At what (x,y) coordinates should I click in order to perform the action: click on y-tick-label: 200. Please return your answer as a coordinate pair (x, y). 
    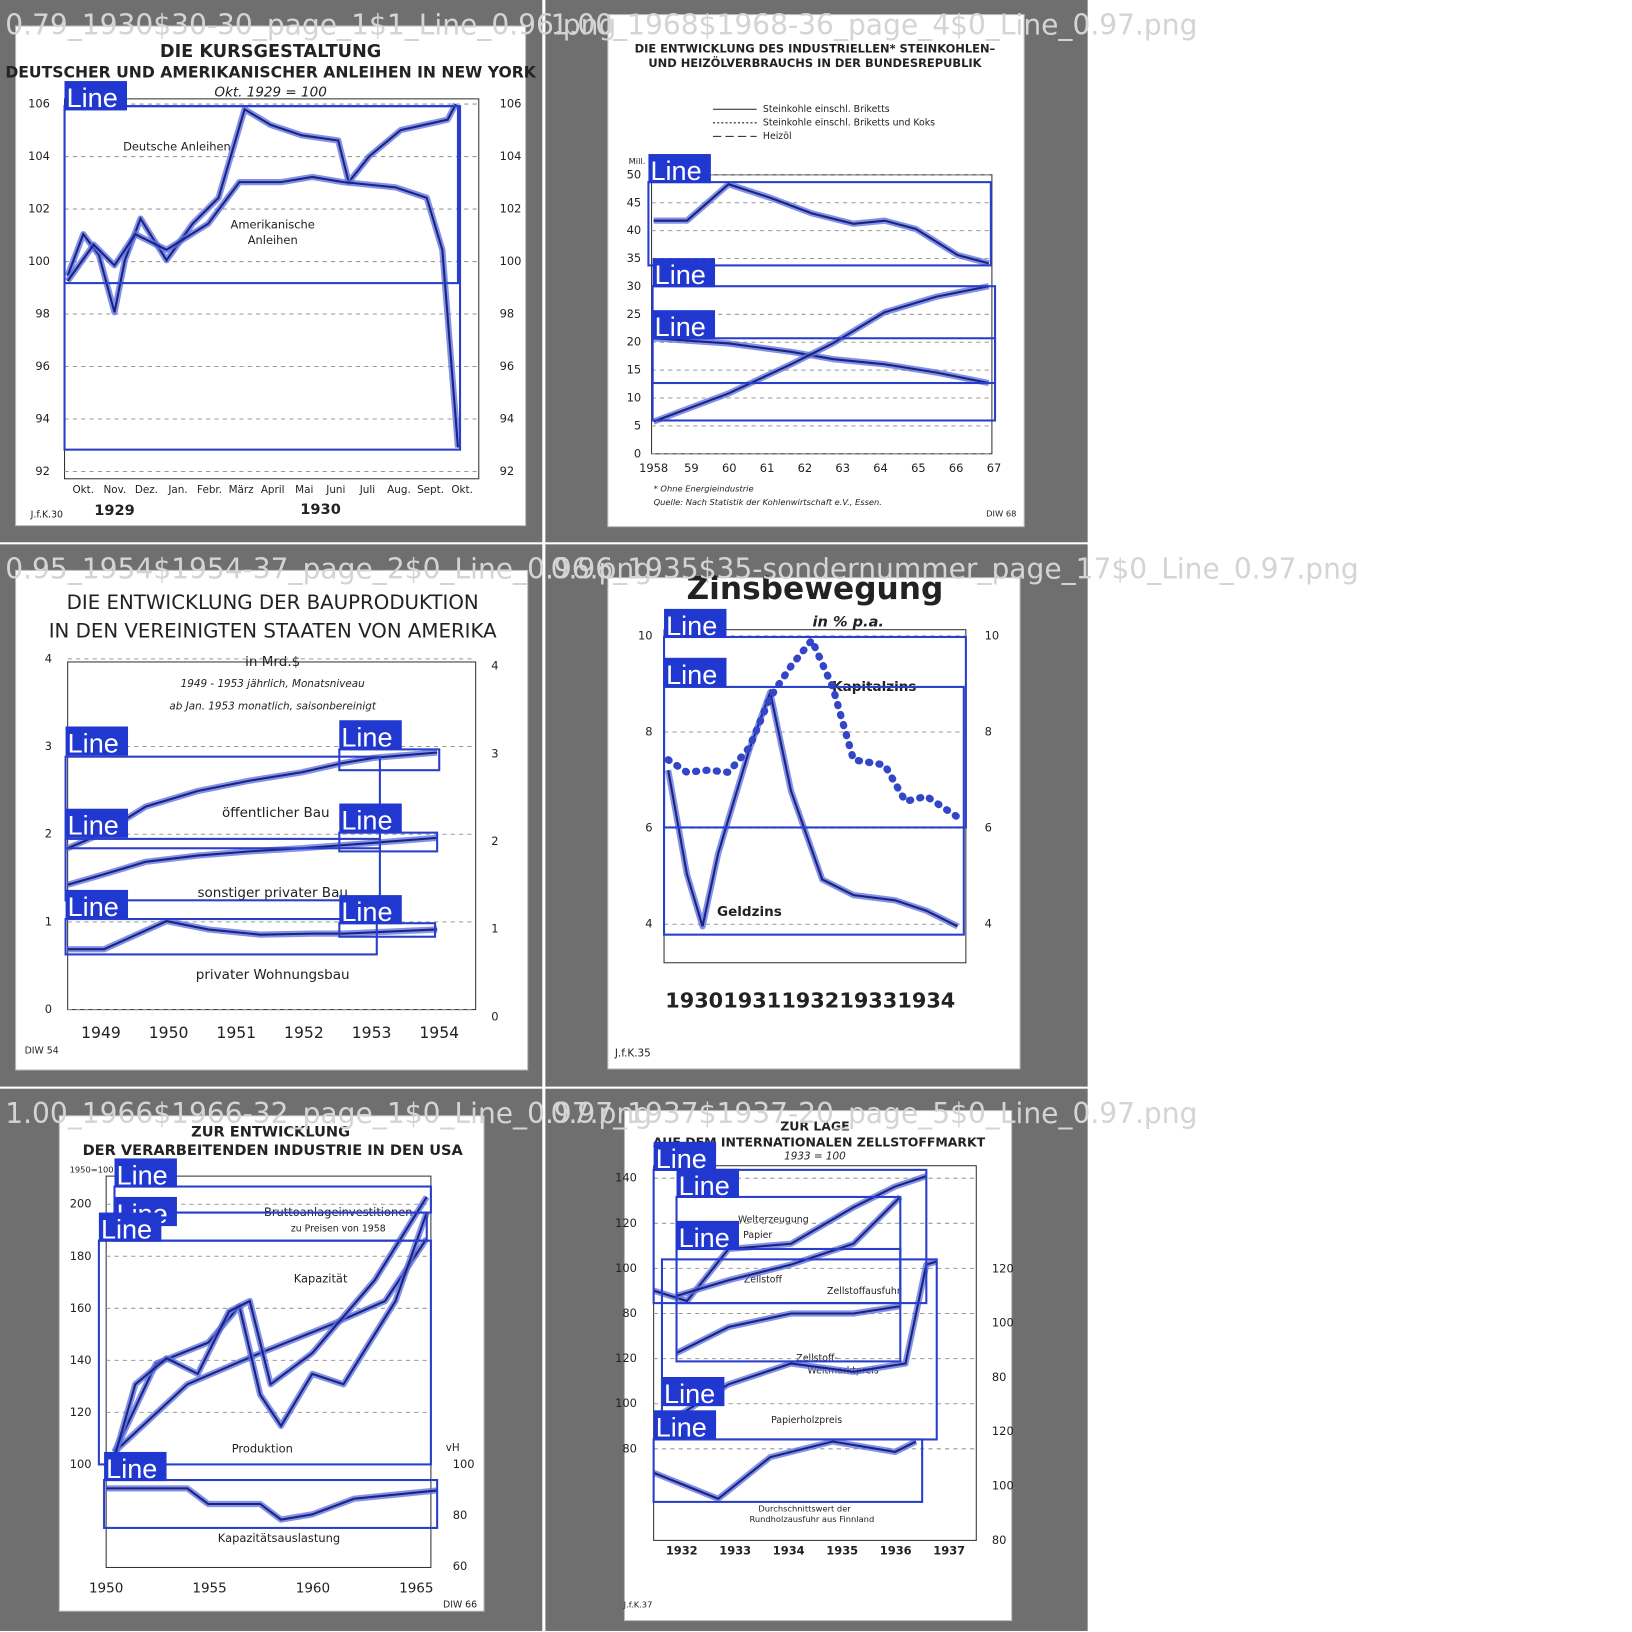
    Looking at the image, I should click on (81, 1204).